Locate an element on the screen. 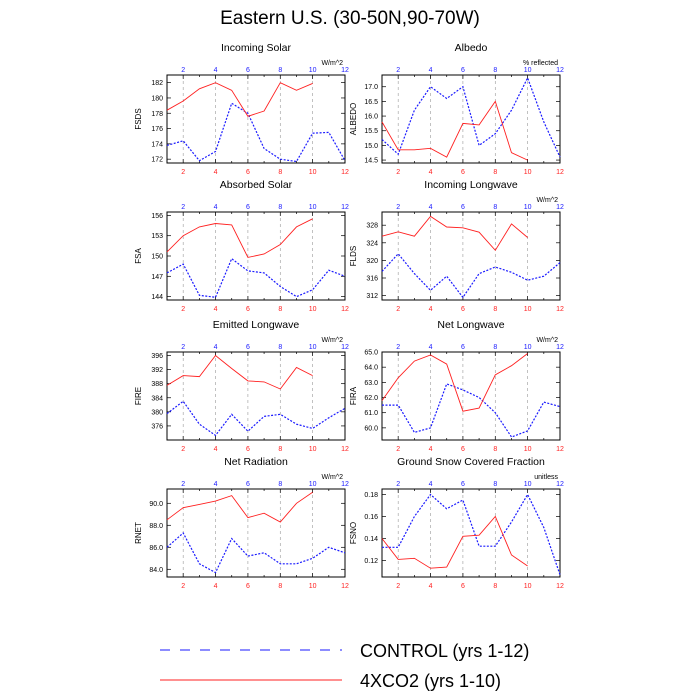 The height and width of the screenshot is (700, 700). y-axis-label: FSA is located at coordinates (138, 256).